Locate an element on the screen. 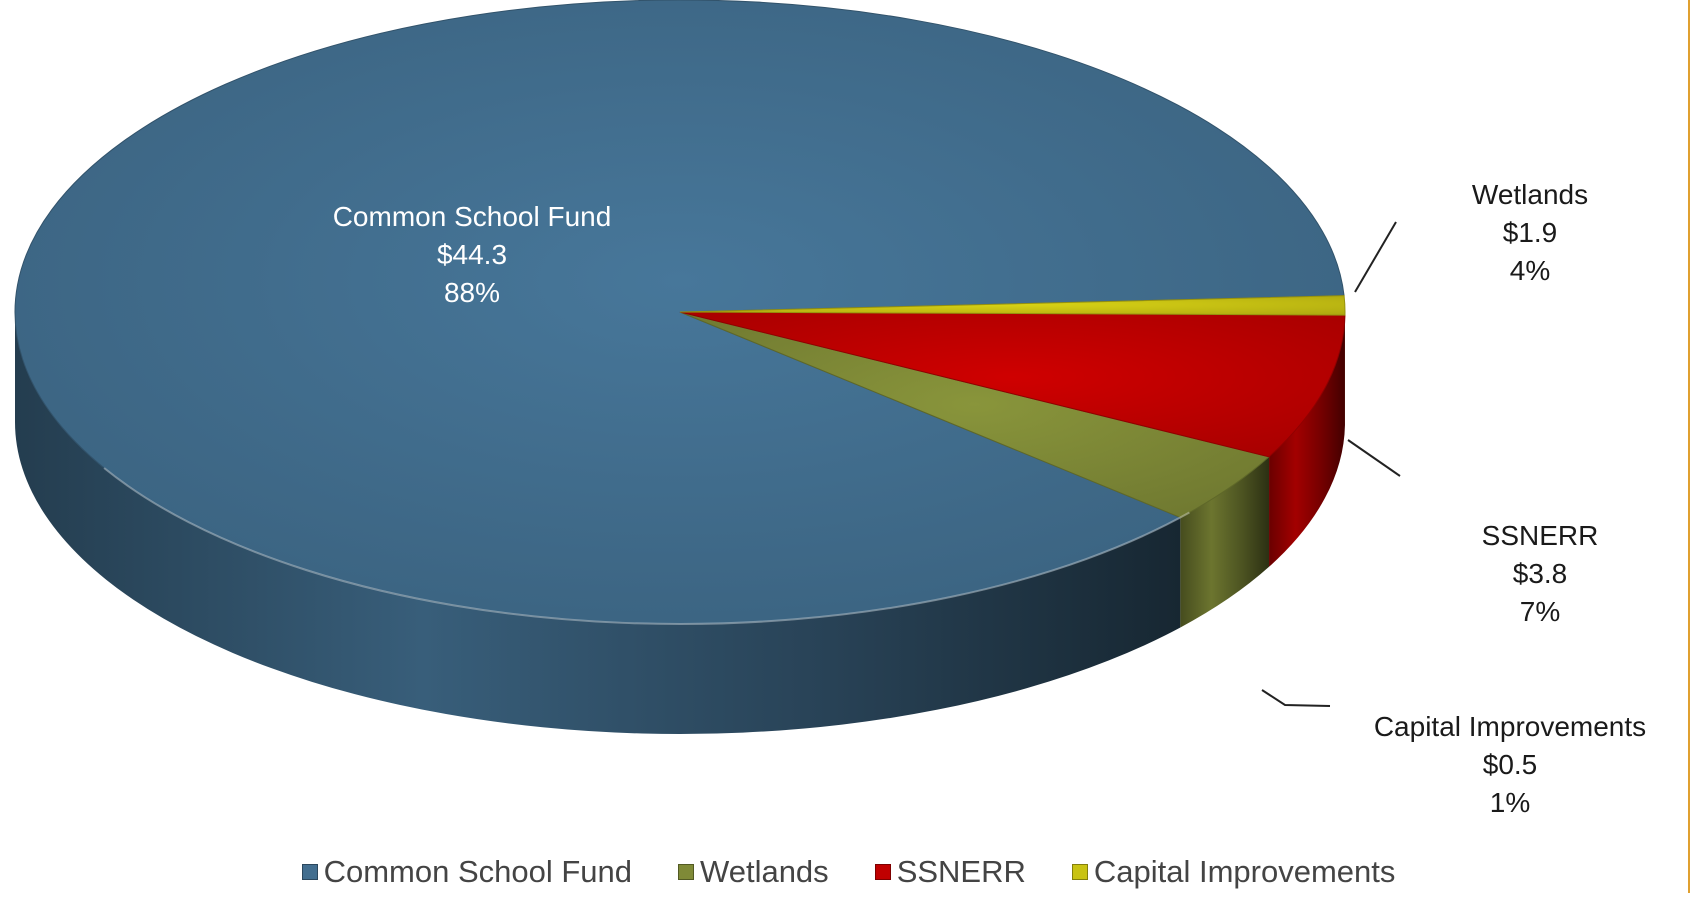 Image resolution: width=1697 pixels, height=898 pixels. data-label-value: $0.5 is located at coordinates (1510, 765).